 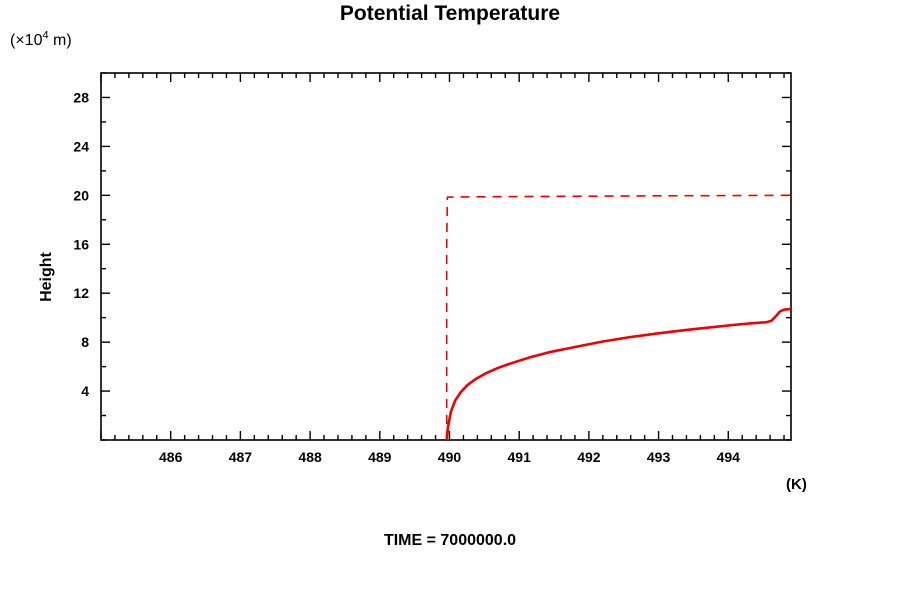 What do you see at coordinates (81, 195) in the screenshot?
I see `y-tick-label: 20` at bounding box center [81, 195].